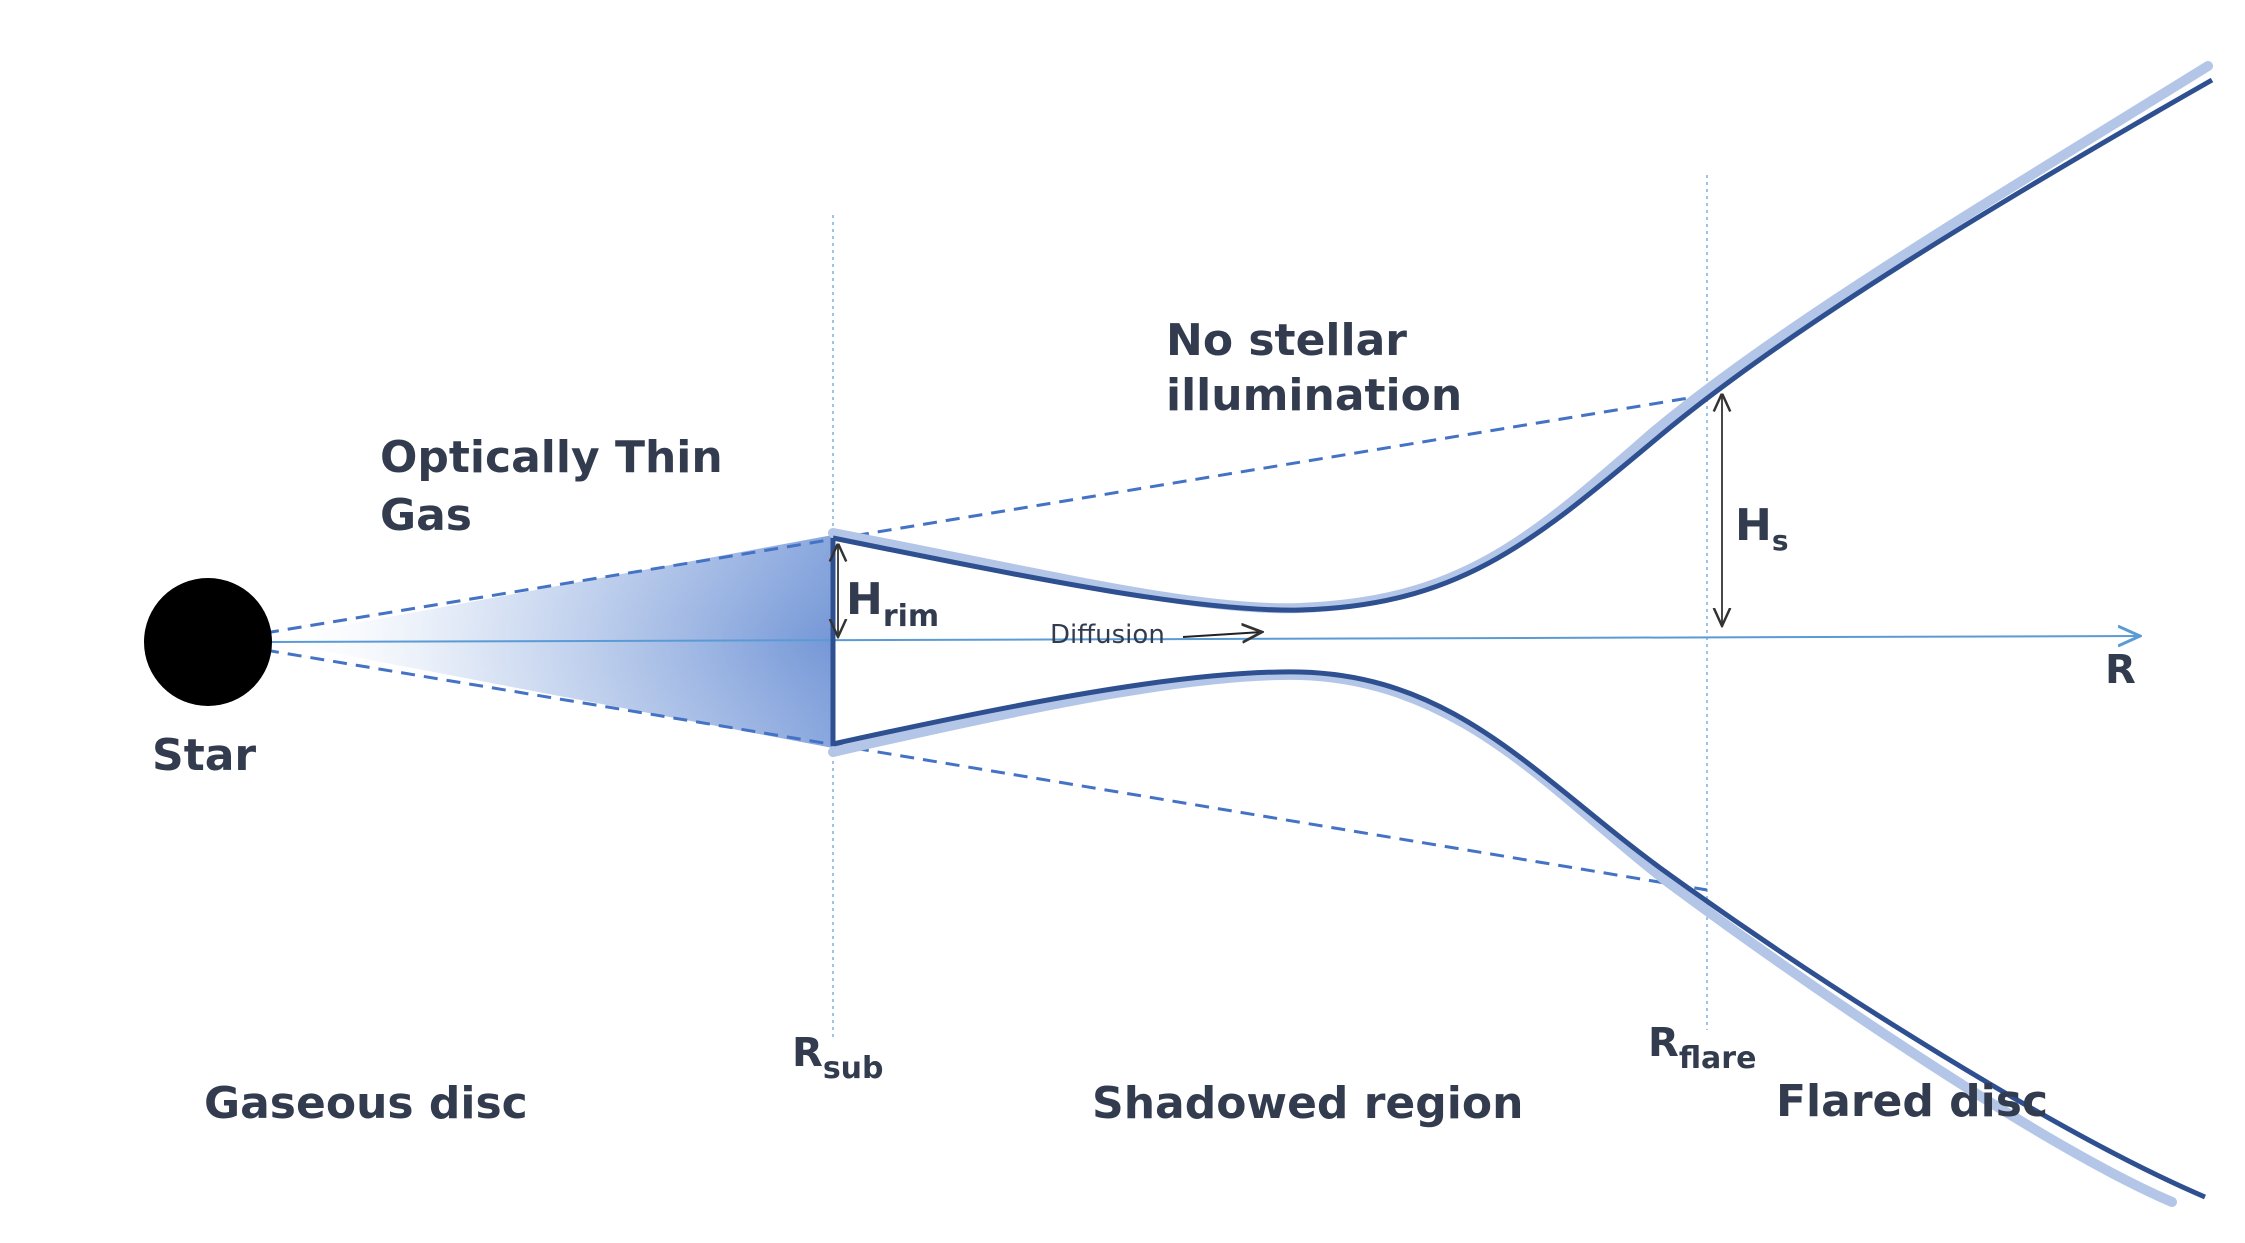 This screenshot has height=1243, width=2245. Describe the element at coordinates (208, 642) in the screenshot. I see `star-body` at that location.